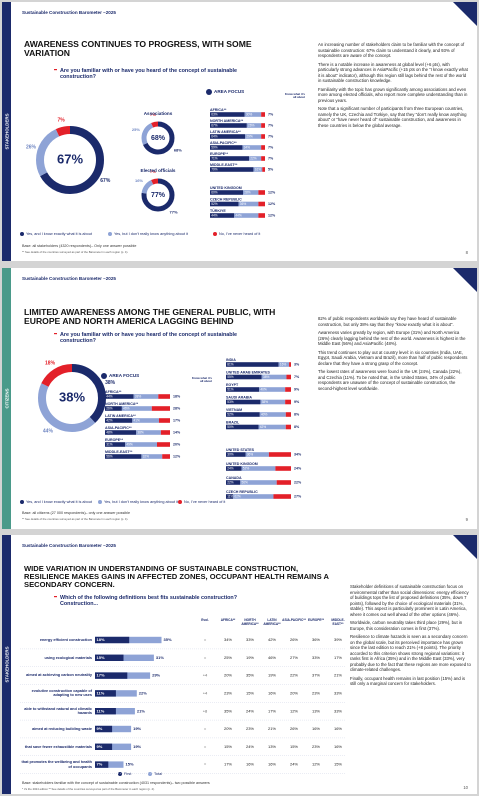  What do you see at coordinates (316, 675) in the screenshot?
I see `region-value: 37%` at bounding box center [316, 675].